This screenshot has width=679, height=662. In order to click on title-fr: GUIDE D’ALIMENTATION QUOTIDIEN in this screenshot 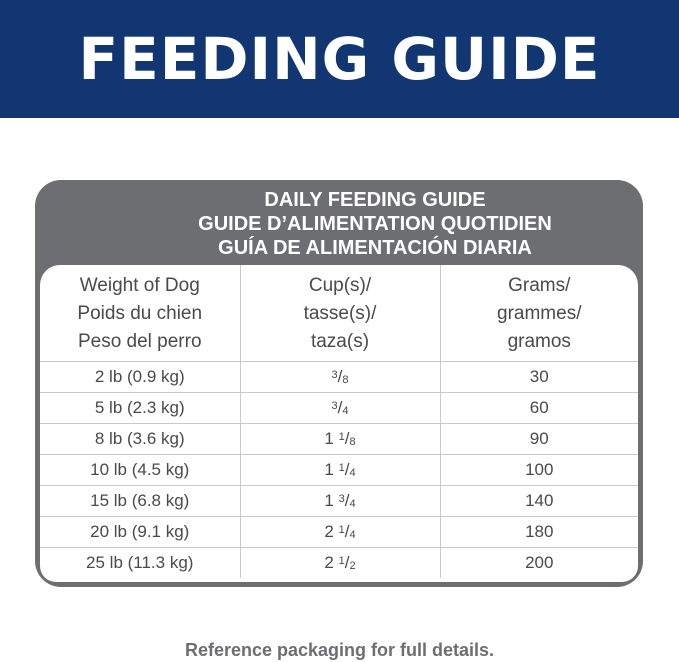, I will do `click(375, 224)`.